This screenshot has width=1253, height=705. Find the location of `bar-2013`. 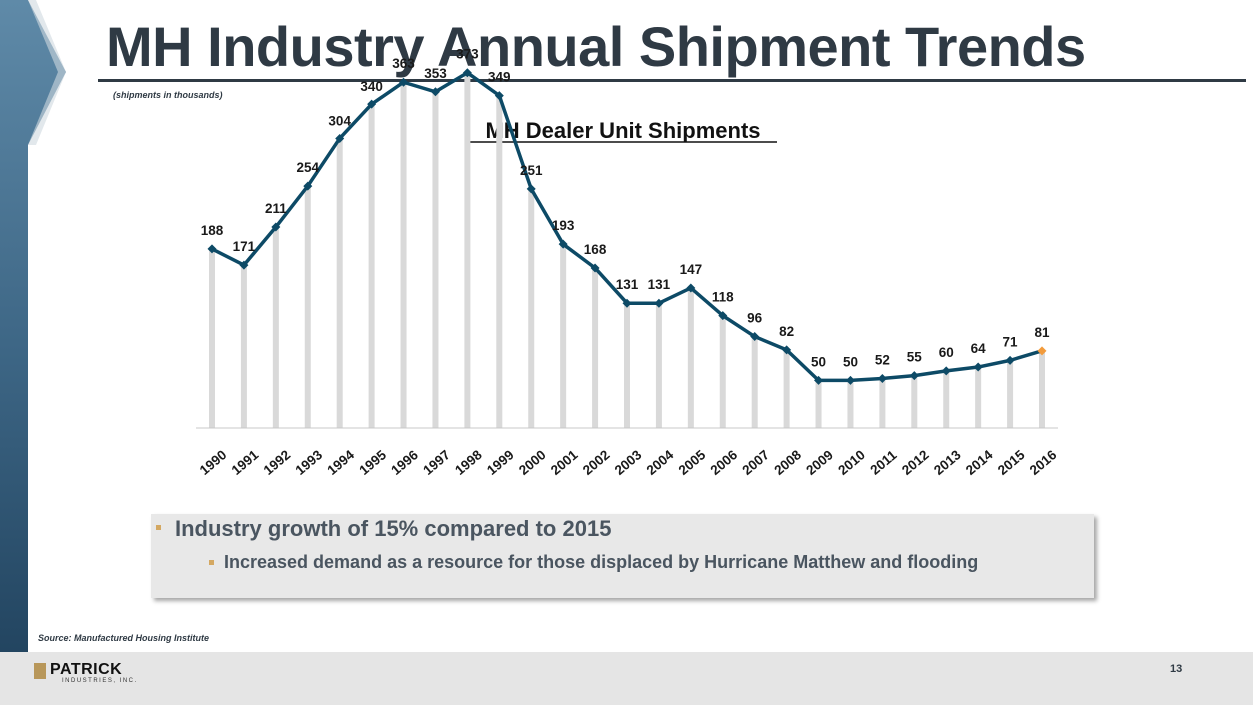

bar-2013 is located at coordinates (946, 399).